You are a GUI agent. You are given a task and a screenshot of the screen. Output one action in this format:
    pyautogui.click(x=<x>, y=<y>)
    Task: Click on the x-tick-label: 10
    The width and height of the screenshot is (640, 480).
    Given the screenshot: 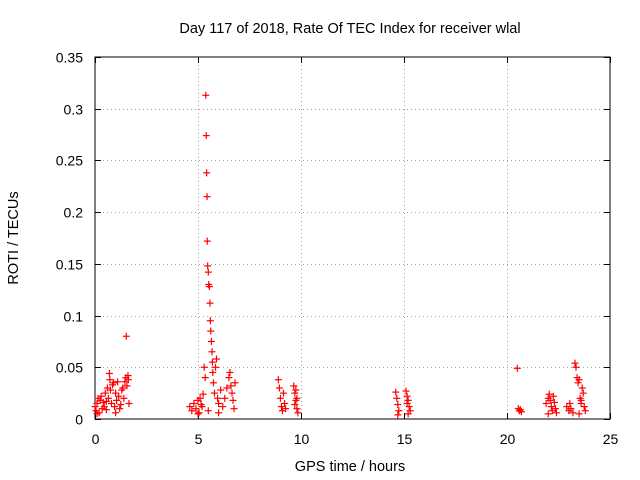 What is the action you would take?
    pyautogui.click(x=302, y=439)
    